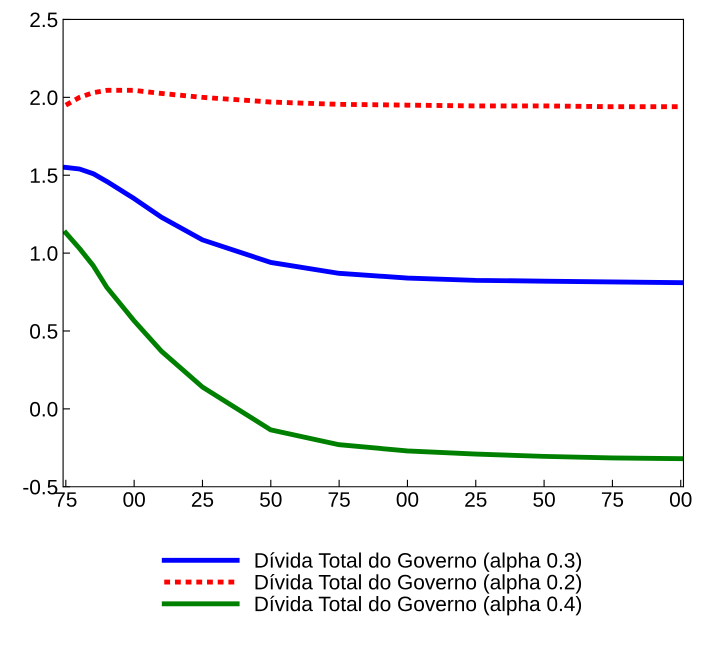  What do you see at coordinates (44, 175) in the screenshot?
I see `y-tick-label: 1.5` at bounding box center [44, 175].